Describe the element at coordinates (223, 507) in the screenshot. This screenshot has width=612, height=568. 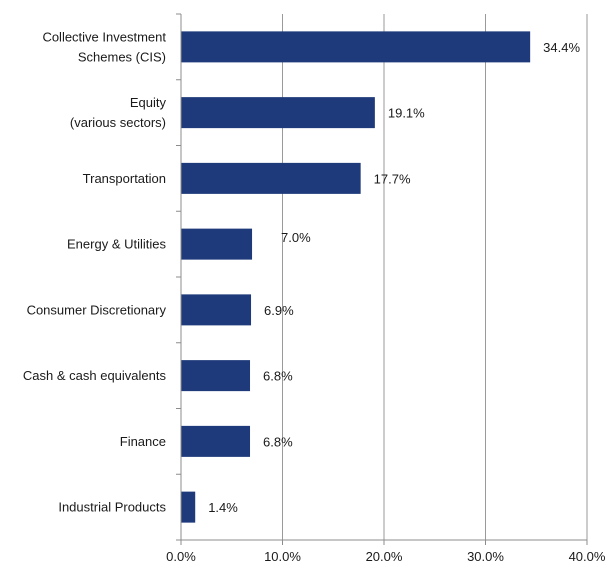
I see `data-label: 1.4%` at that location.